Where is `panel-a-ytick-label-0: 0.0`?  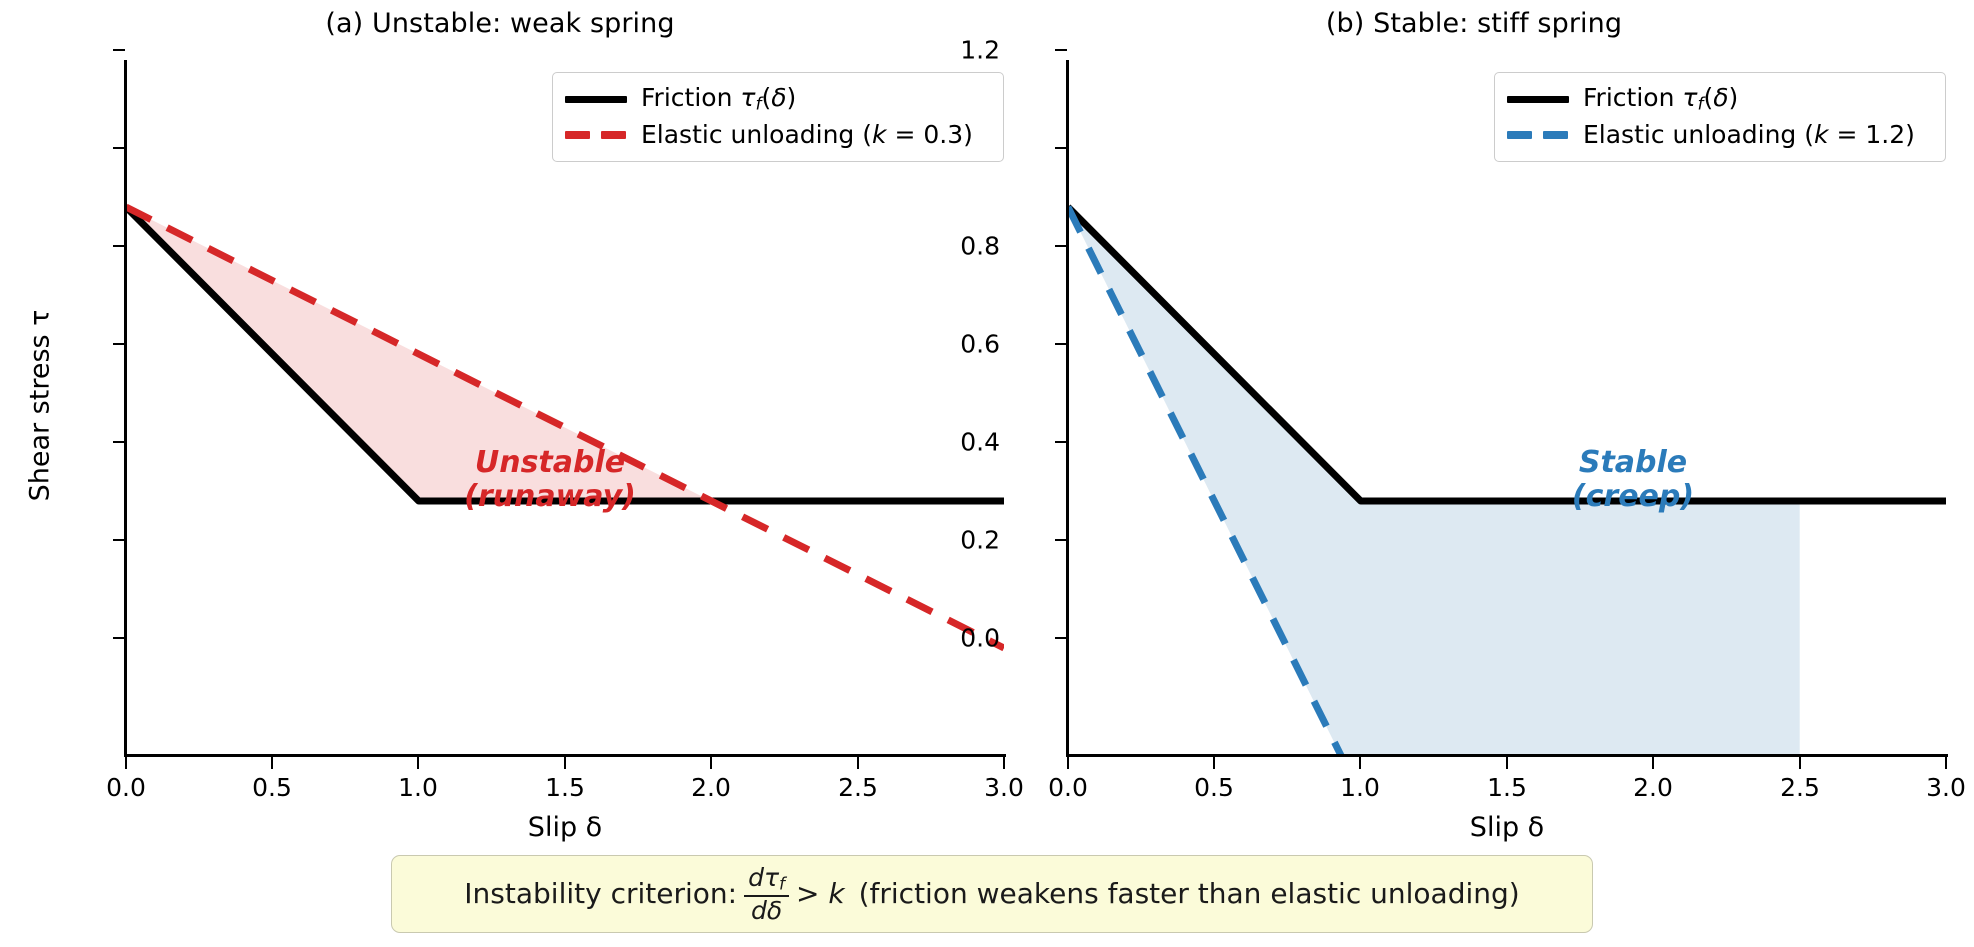 panel-a-ytick-label-0: 0.0 is located at coordinates (980, 638).